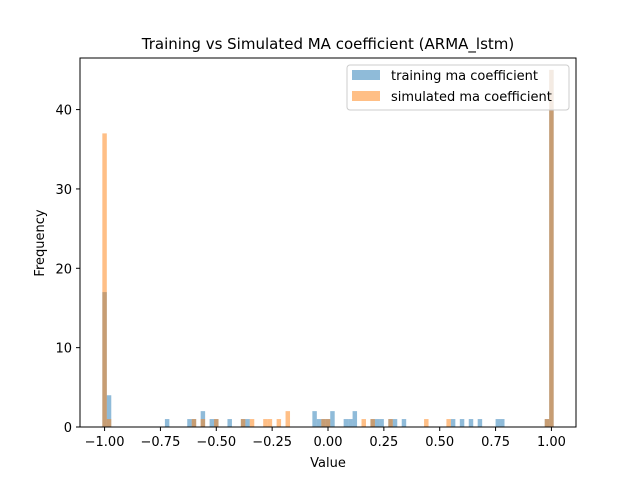 The height and width of the screenshot is (480, 640). Describe the element at coordinates (68, 428) in the screenshot. I see `y-tick-label: 0` at that location.